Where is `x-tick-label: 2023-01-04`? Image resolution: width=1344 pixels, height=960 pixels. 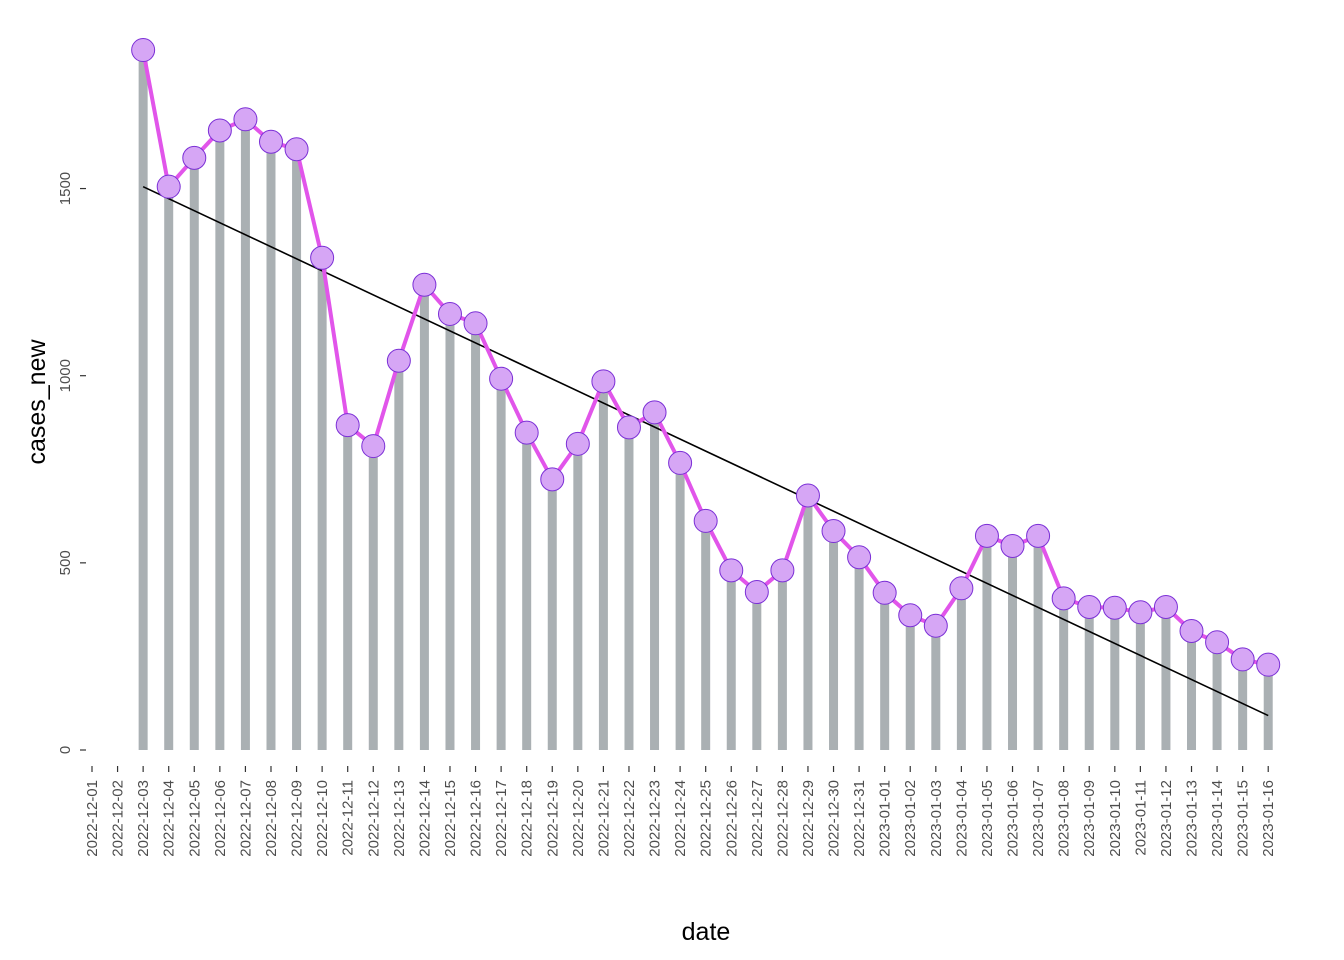 x-tick-label: 2023-01-04 is located at coordinates (961, 818).